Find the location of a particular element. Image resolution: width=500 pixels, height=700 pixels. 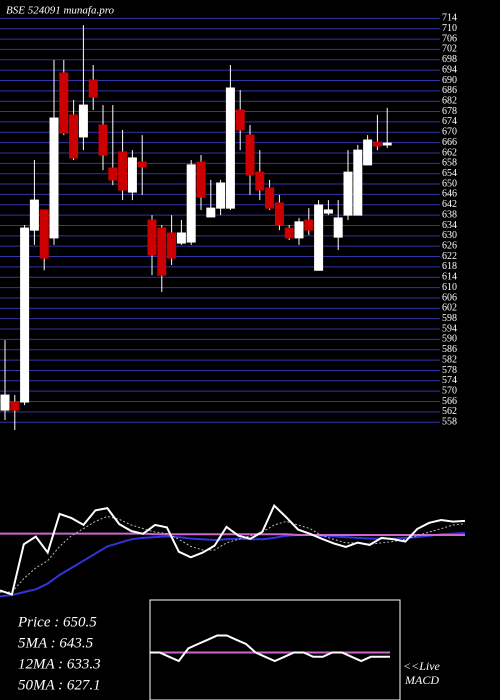

macd-frame is located at coordinates (275, 649).